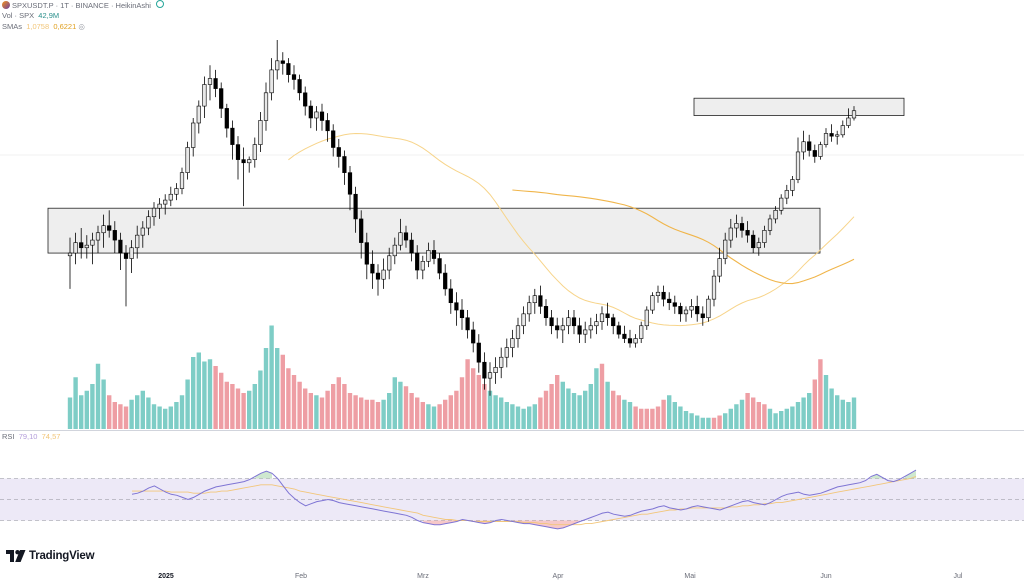 The width and height of the screenshot is (1024, 587). What do you see at coordinates (62, 556) in the screenshot?
I see `brand-name: TradingView` at bounding box center [62, 556].